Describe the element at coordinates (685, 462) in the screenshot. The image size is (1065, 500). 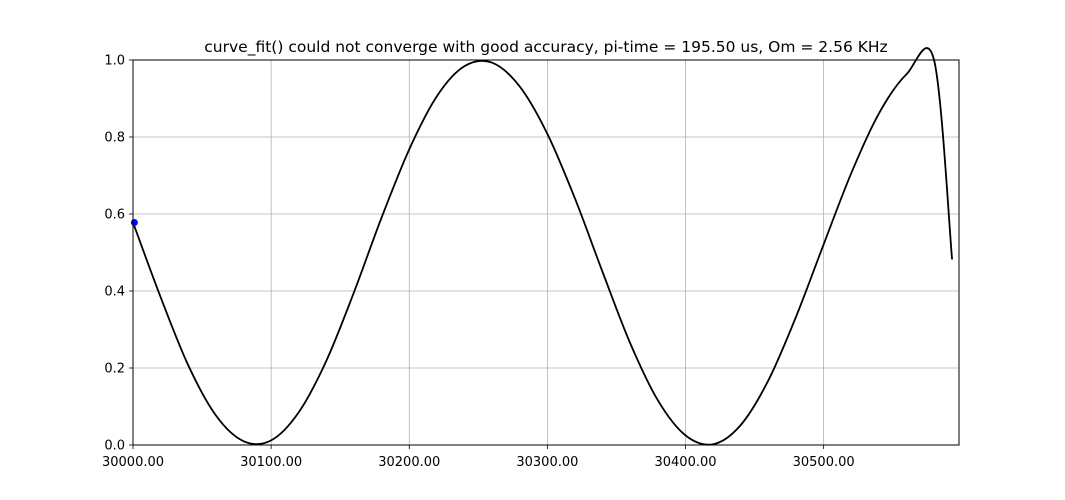
I see `x-tick-label: 30400.00` at that location.